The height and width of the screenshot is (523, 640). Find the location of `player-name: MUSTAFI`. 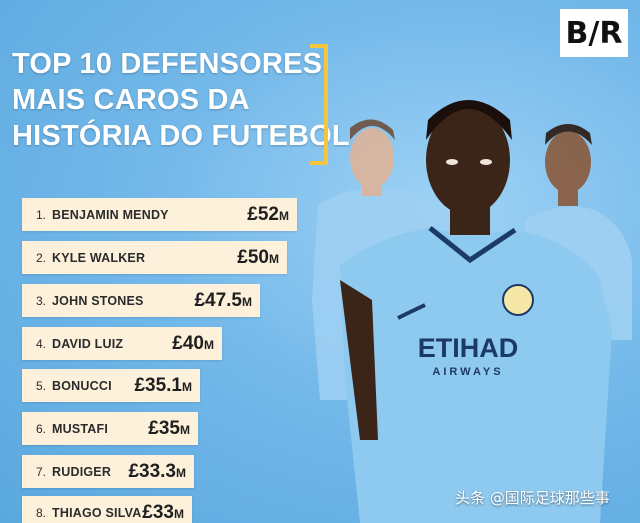

player-name: MUSTAFI is located at coordinates (80, 428).